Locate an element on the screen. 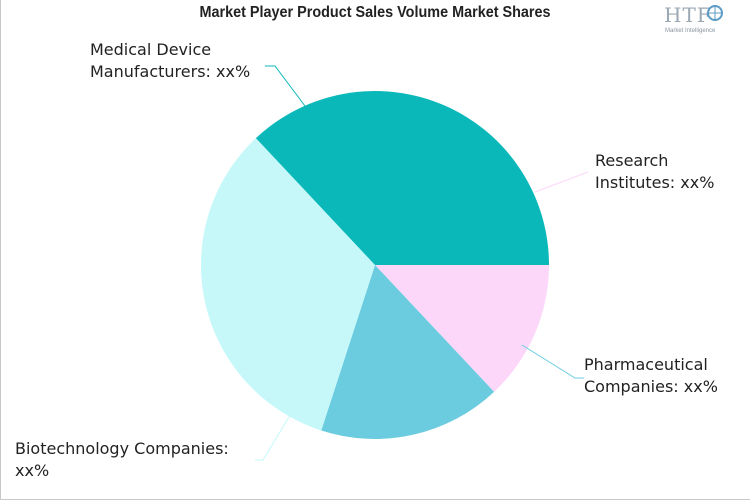 Image resolution: width=750 pixels, height=500 pixels. pie-slice-pharmaceutical-companies is located at coordinates (408, 352).